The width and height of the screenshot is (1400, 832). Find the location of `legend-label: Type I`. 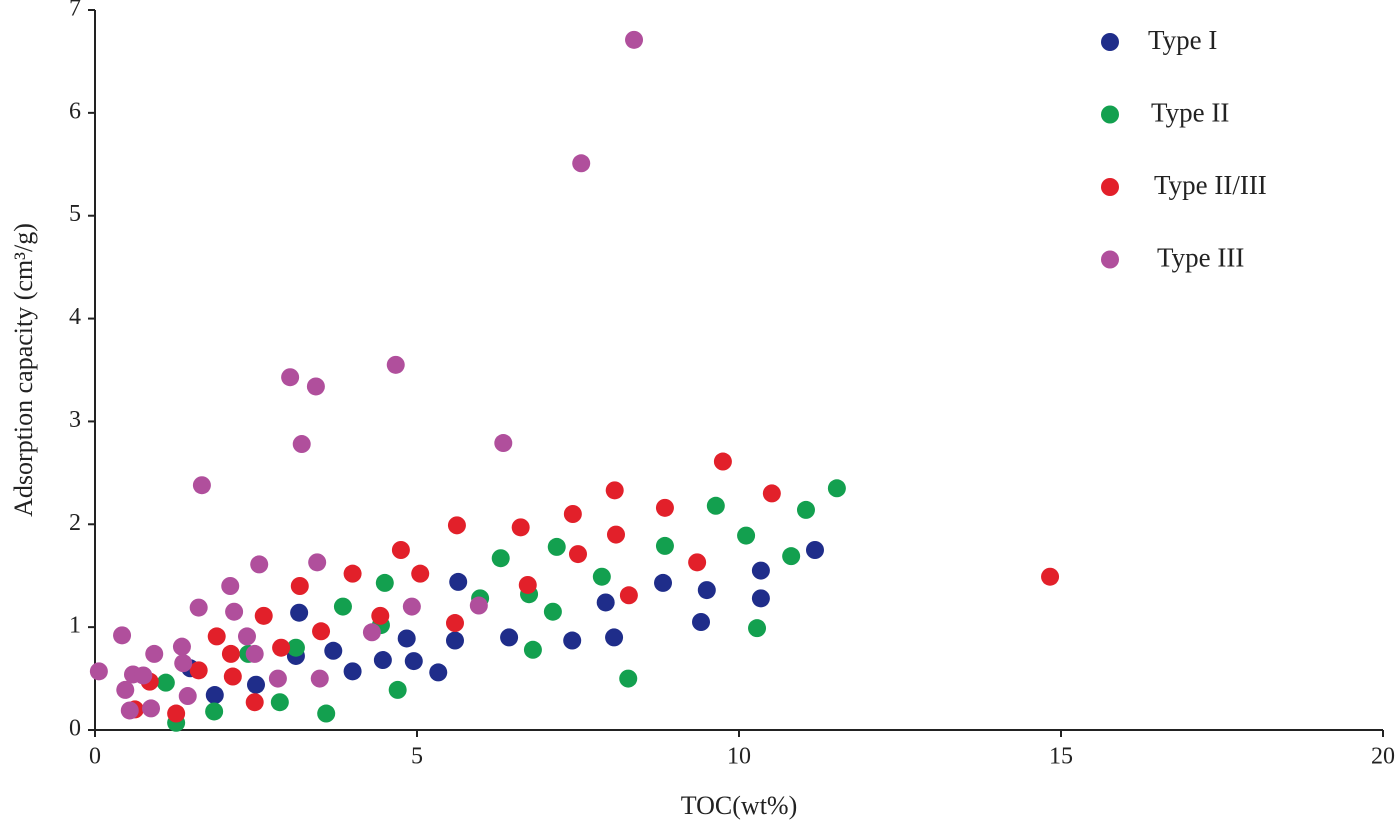

legend-label: Type I is located at coordinates (1182, 40).